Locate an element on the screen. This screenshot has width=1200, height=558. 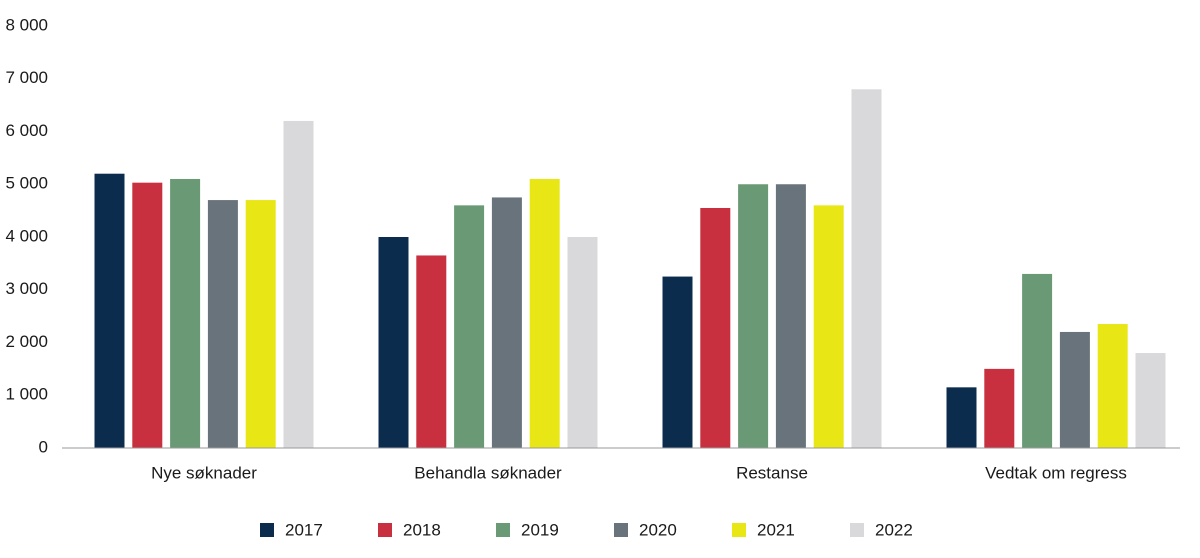
x-tick-label: Behandla søknader is located at coordinates (488, 472).